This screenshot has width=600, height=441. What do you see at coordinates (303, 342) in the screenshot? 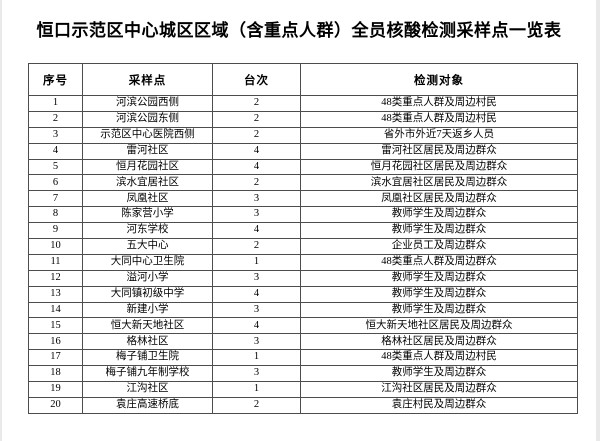
I see `table-row: 16 格林社区 3 格林社区居民及周边群众` at bounding box center [303, 342].